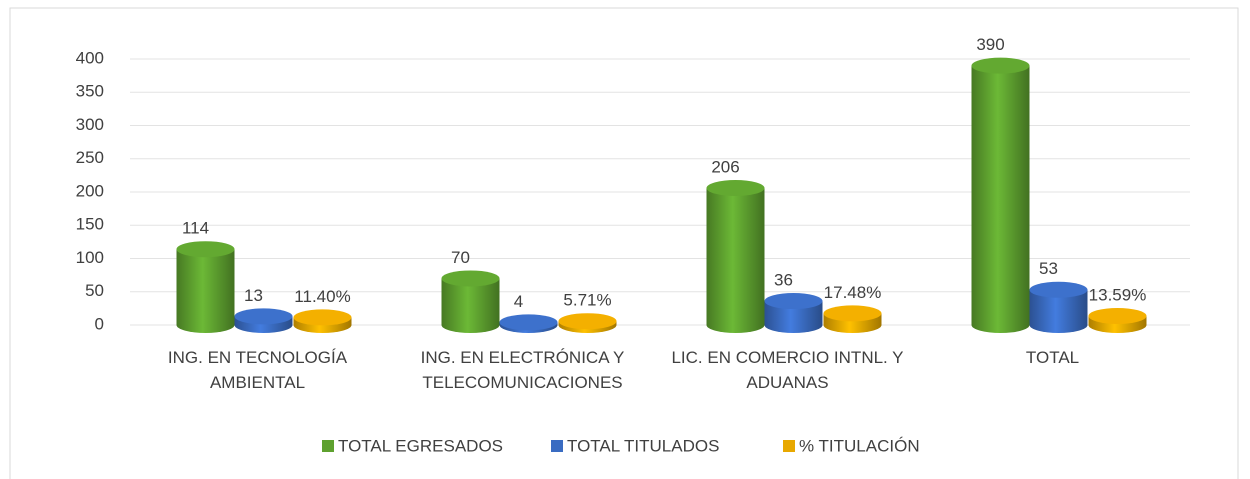 The height and width of the screenshot is (479, 1250). I want to click on y-tick-label: 350, so click(90, 91).